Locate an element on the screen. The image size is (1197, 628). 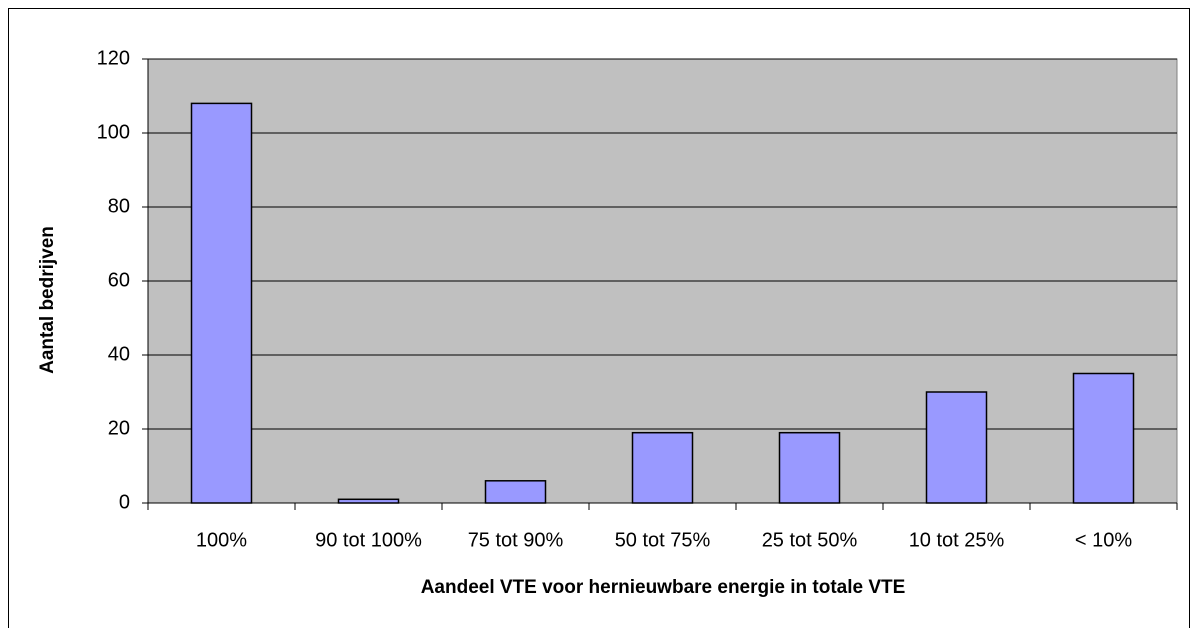
y-tick-label: 20 is located at coordinates (119, 428).